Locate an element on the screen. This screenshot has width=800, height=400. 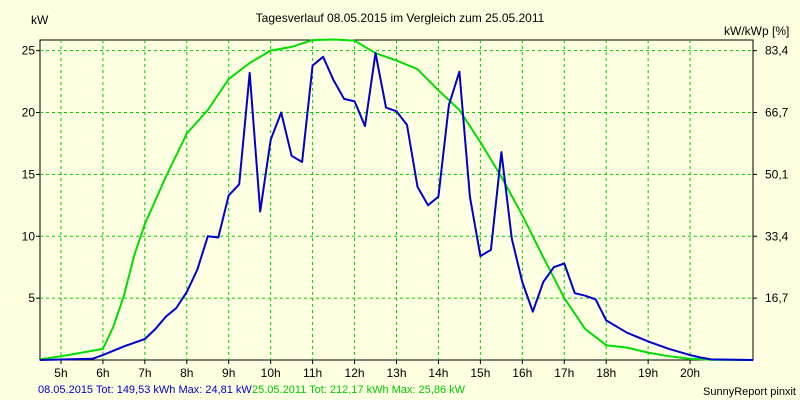
y-tick-label-left: 10 is located at coordinates (29, 236).